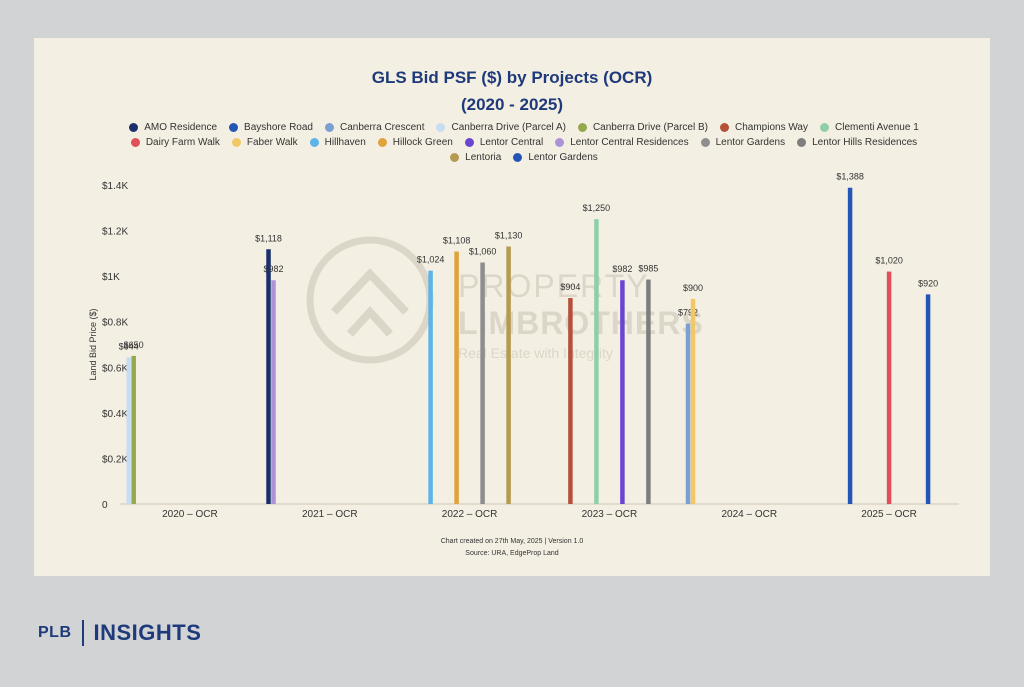 This screenshot has height=687, width=1024. I want to click on y-tick-label: $0.6K, so click(115, 368).